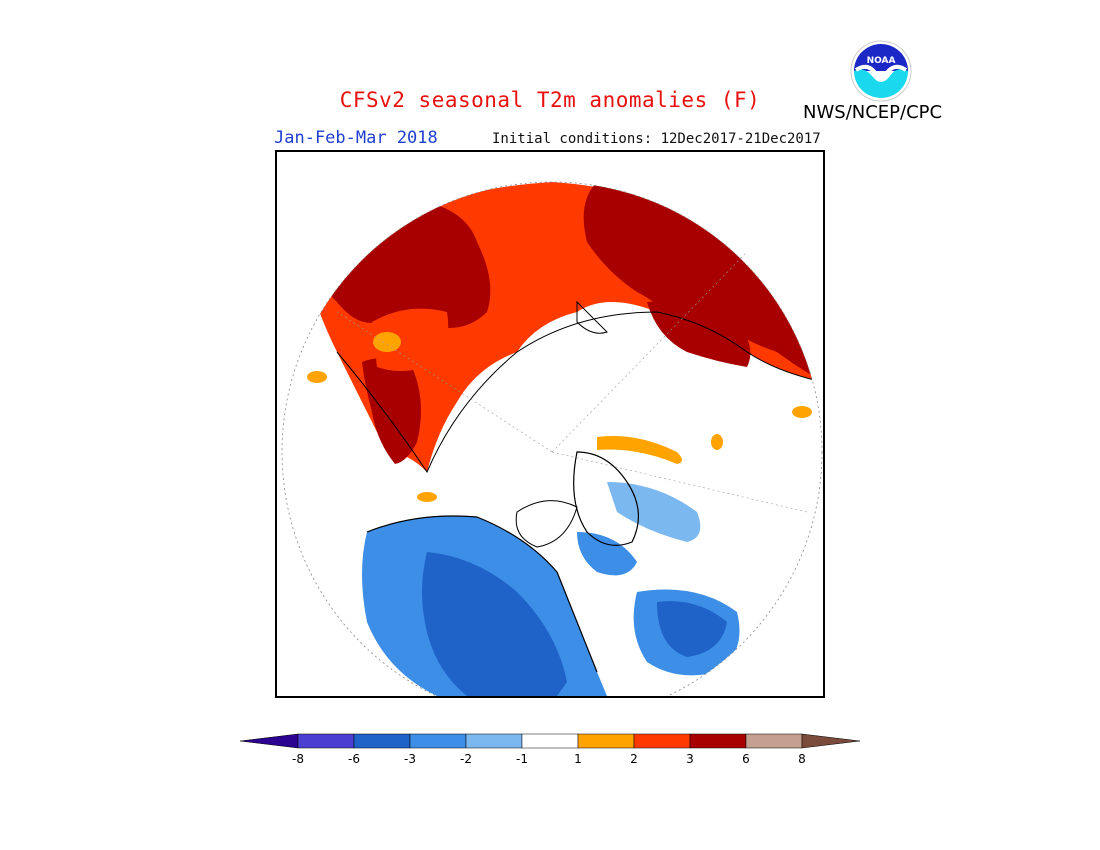 This screenshot has height=850, width=1100. Describe the element at coordinates (802, 759) in the screenshot. I see `legend-tick-label: 8` at that location.